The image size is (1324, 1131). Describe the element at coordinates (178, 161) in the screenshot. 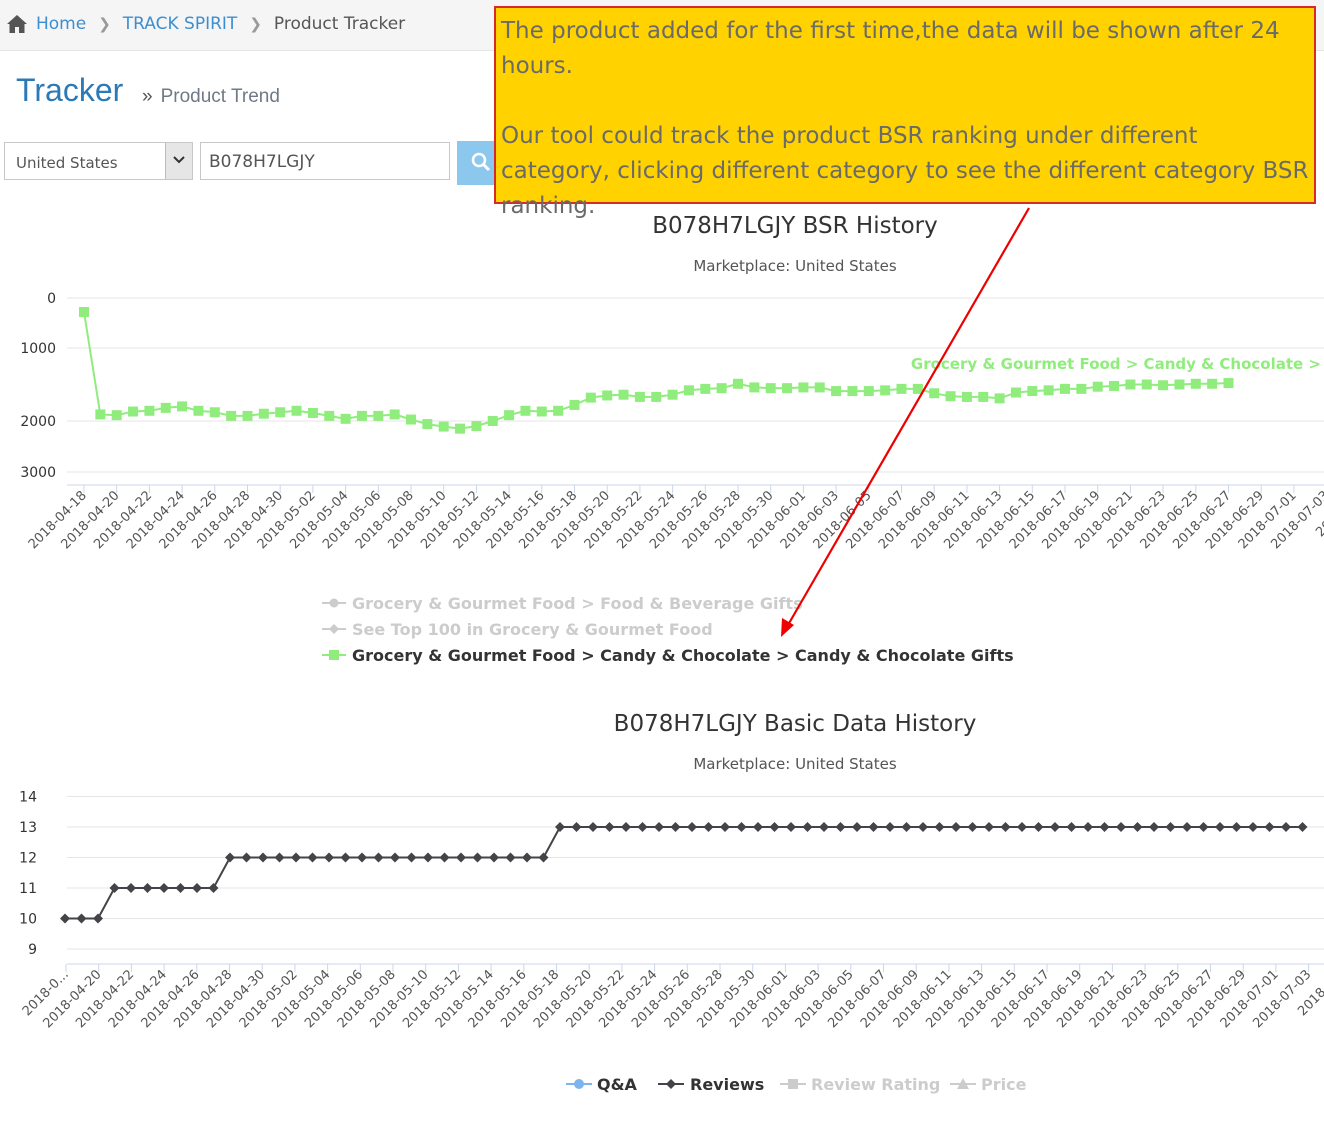

I see `select-dropdown-toggle` at that location.